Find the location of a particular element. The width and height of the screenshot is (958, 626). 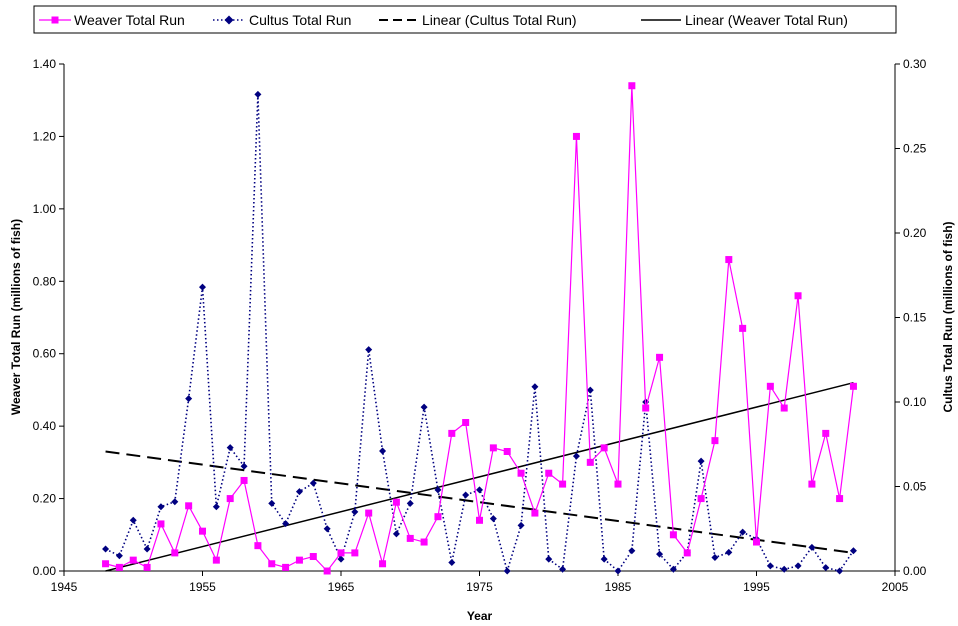

y2-tick-label: 0.10 is located at coordinates (915, 402).